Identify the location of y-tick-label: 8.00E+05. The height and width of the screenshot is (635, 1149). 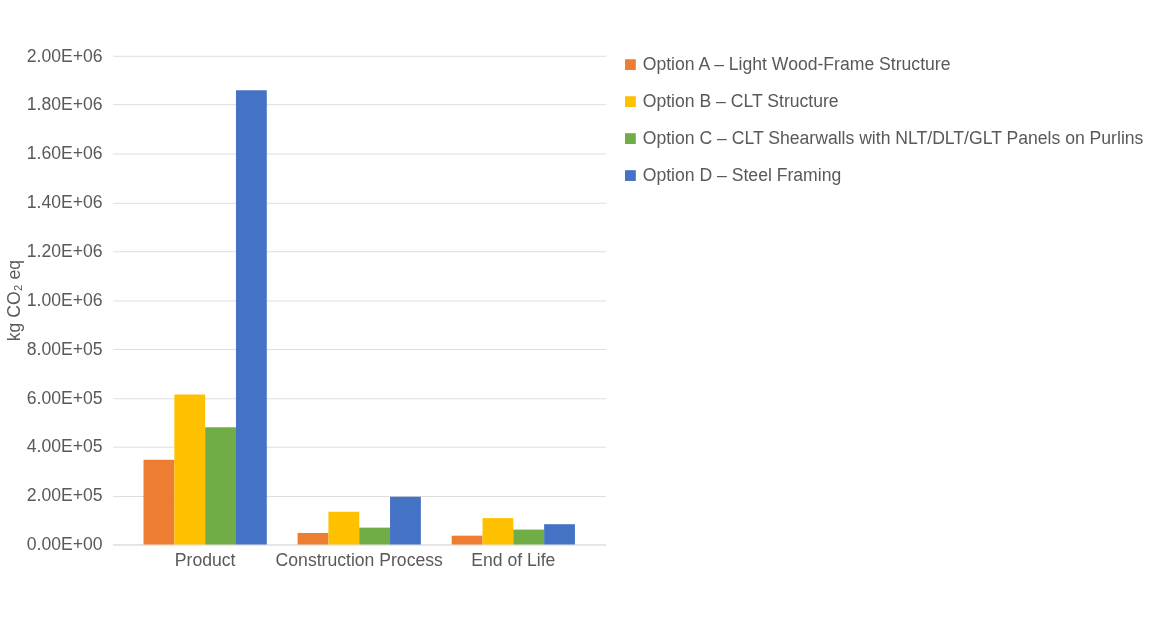
(64, 348).